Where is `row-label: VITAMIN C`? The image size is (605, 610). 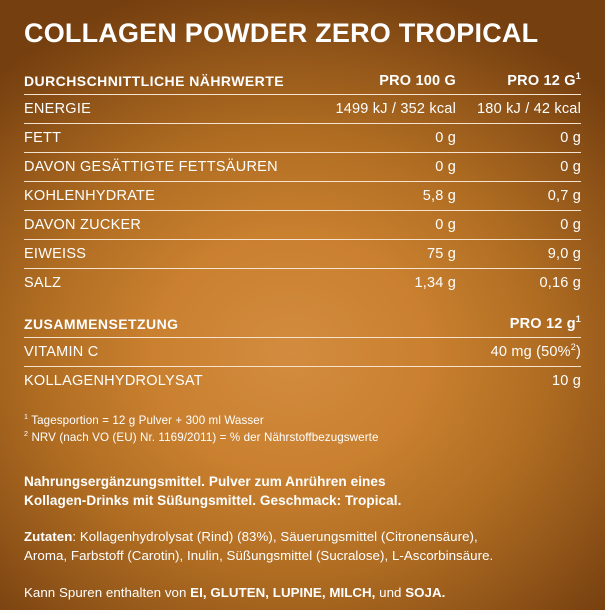 row-label: VITAMIN C is located at coordinates (164, 352).